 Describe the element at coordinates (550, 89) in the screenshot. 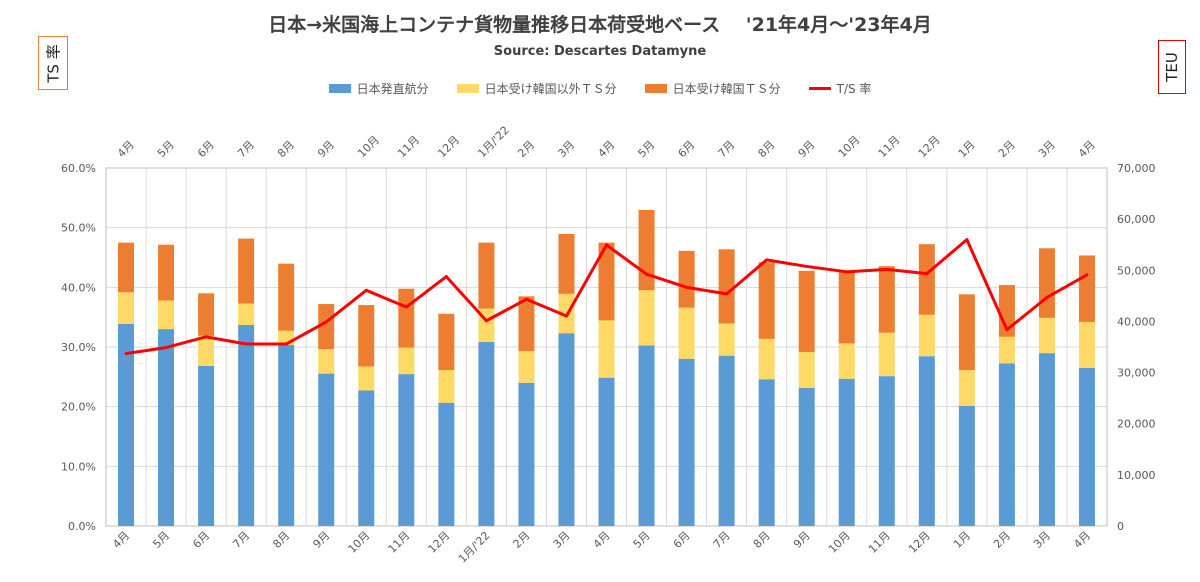

I see `legend-label-korea-other-ts: 日本受け韓国以外ＴＳ分` at that location.